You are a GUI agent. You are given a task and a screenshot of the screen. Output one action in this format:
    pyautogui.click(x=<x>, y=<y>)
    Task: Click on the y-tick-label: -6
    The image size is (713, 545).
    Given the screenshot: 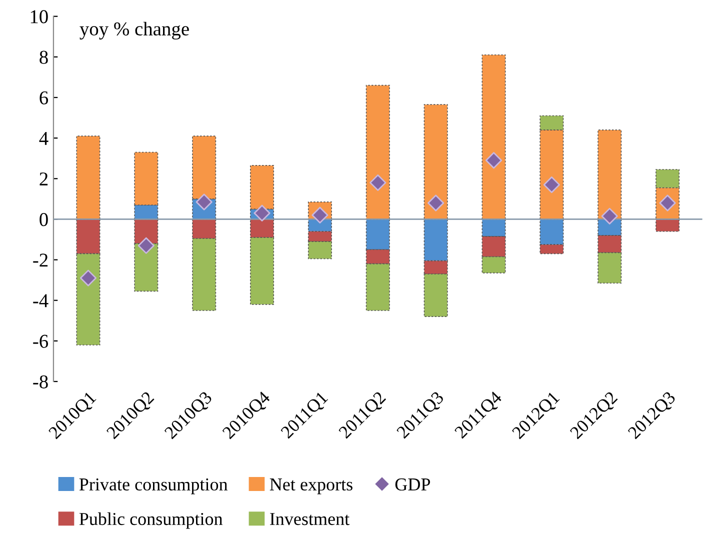 What is the action you would take?
    pyautogui.click(x=40, y=341)
    